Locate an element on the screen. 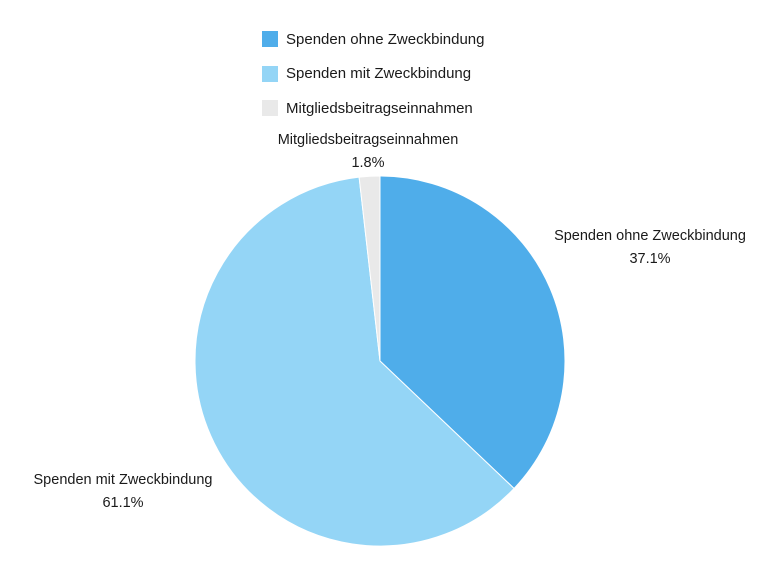 The width and height of the screenshot is (776, 568). legend-item-spenden-mit-zweckbindung: Spenden mit Zweckbindung is located at coordinates (373, 74).